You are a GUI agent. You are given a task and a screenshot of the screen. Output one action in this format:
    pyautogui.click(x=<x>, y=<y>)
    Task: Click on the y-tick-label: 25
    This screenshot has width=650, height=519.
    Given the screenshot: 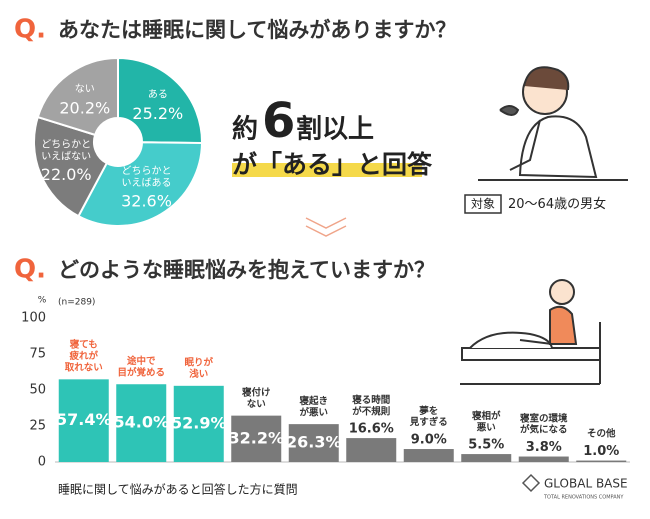 What is the action you would take?
    pyautogui.click(x=37, y=426)
    